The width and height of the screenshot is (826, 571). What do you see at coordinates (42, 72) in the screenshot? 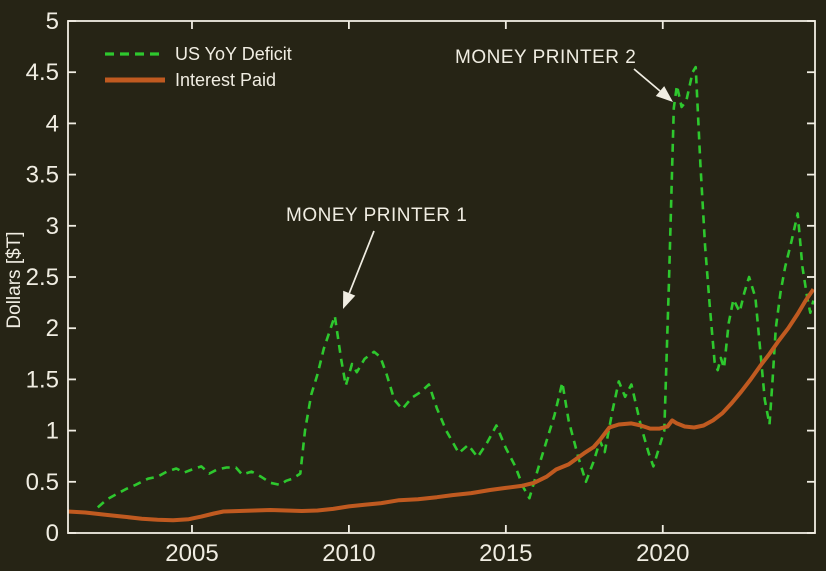
I see `y-tick-label-4.5: 4.5` at bounding box center [42, 72].